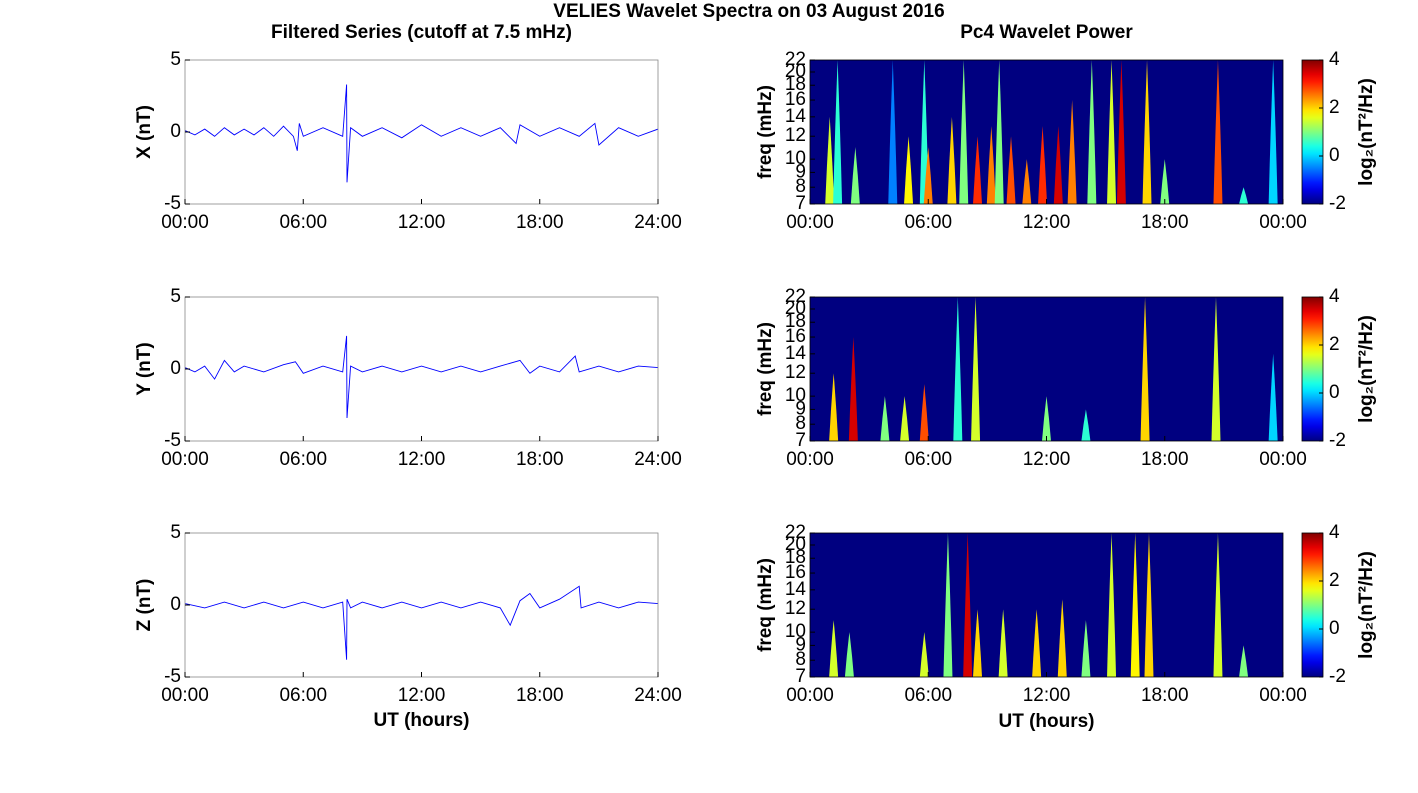  Describe the element at coordinates (175, 532) in the screenshot. I see `y-tick-label: 5` at that location.